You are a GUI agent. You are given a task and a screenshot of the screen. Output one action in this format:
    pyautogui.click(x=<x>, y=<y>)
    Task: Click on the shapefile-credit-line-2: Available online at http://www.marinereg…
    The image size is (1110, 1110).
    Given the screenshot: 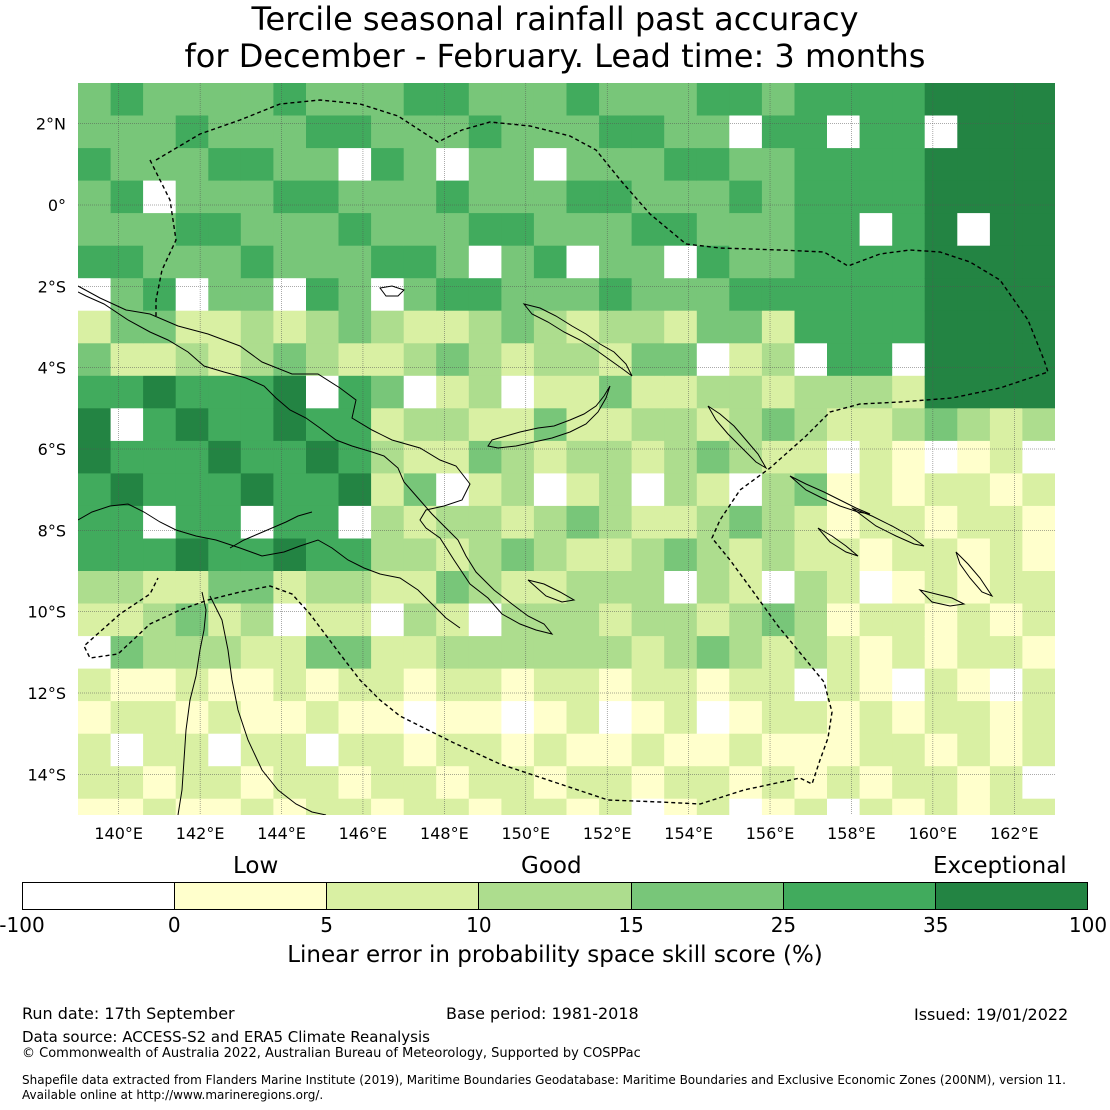 What is the action you would take?
    pyautogui.click(x=173, y=1095)
    